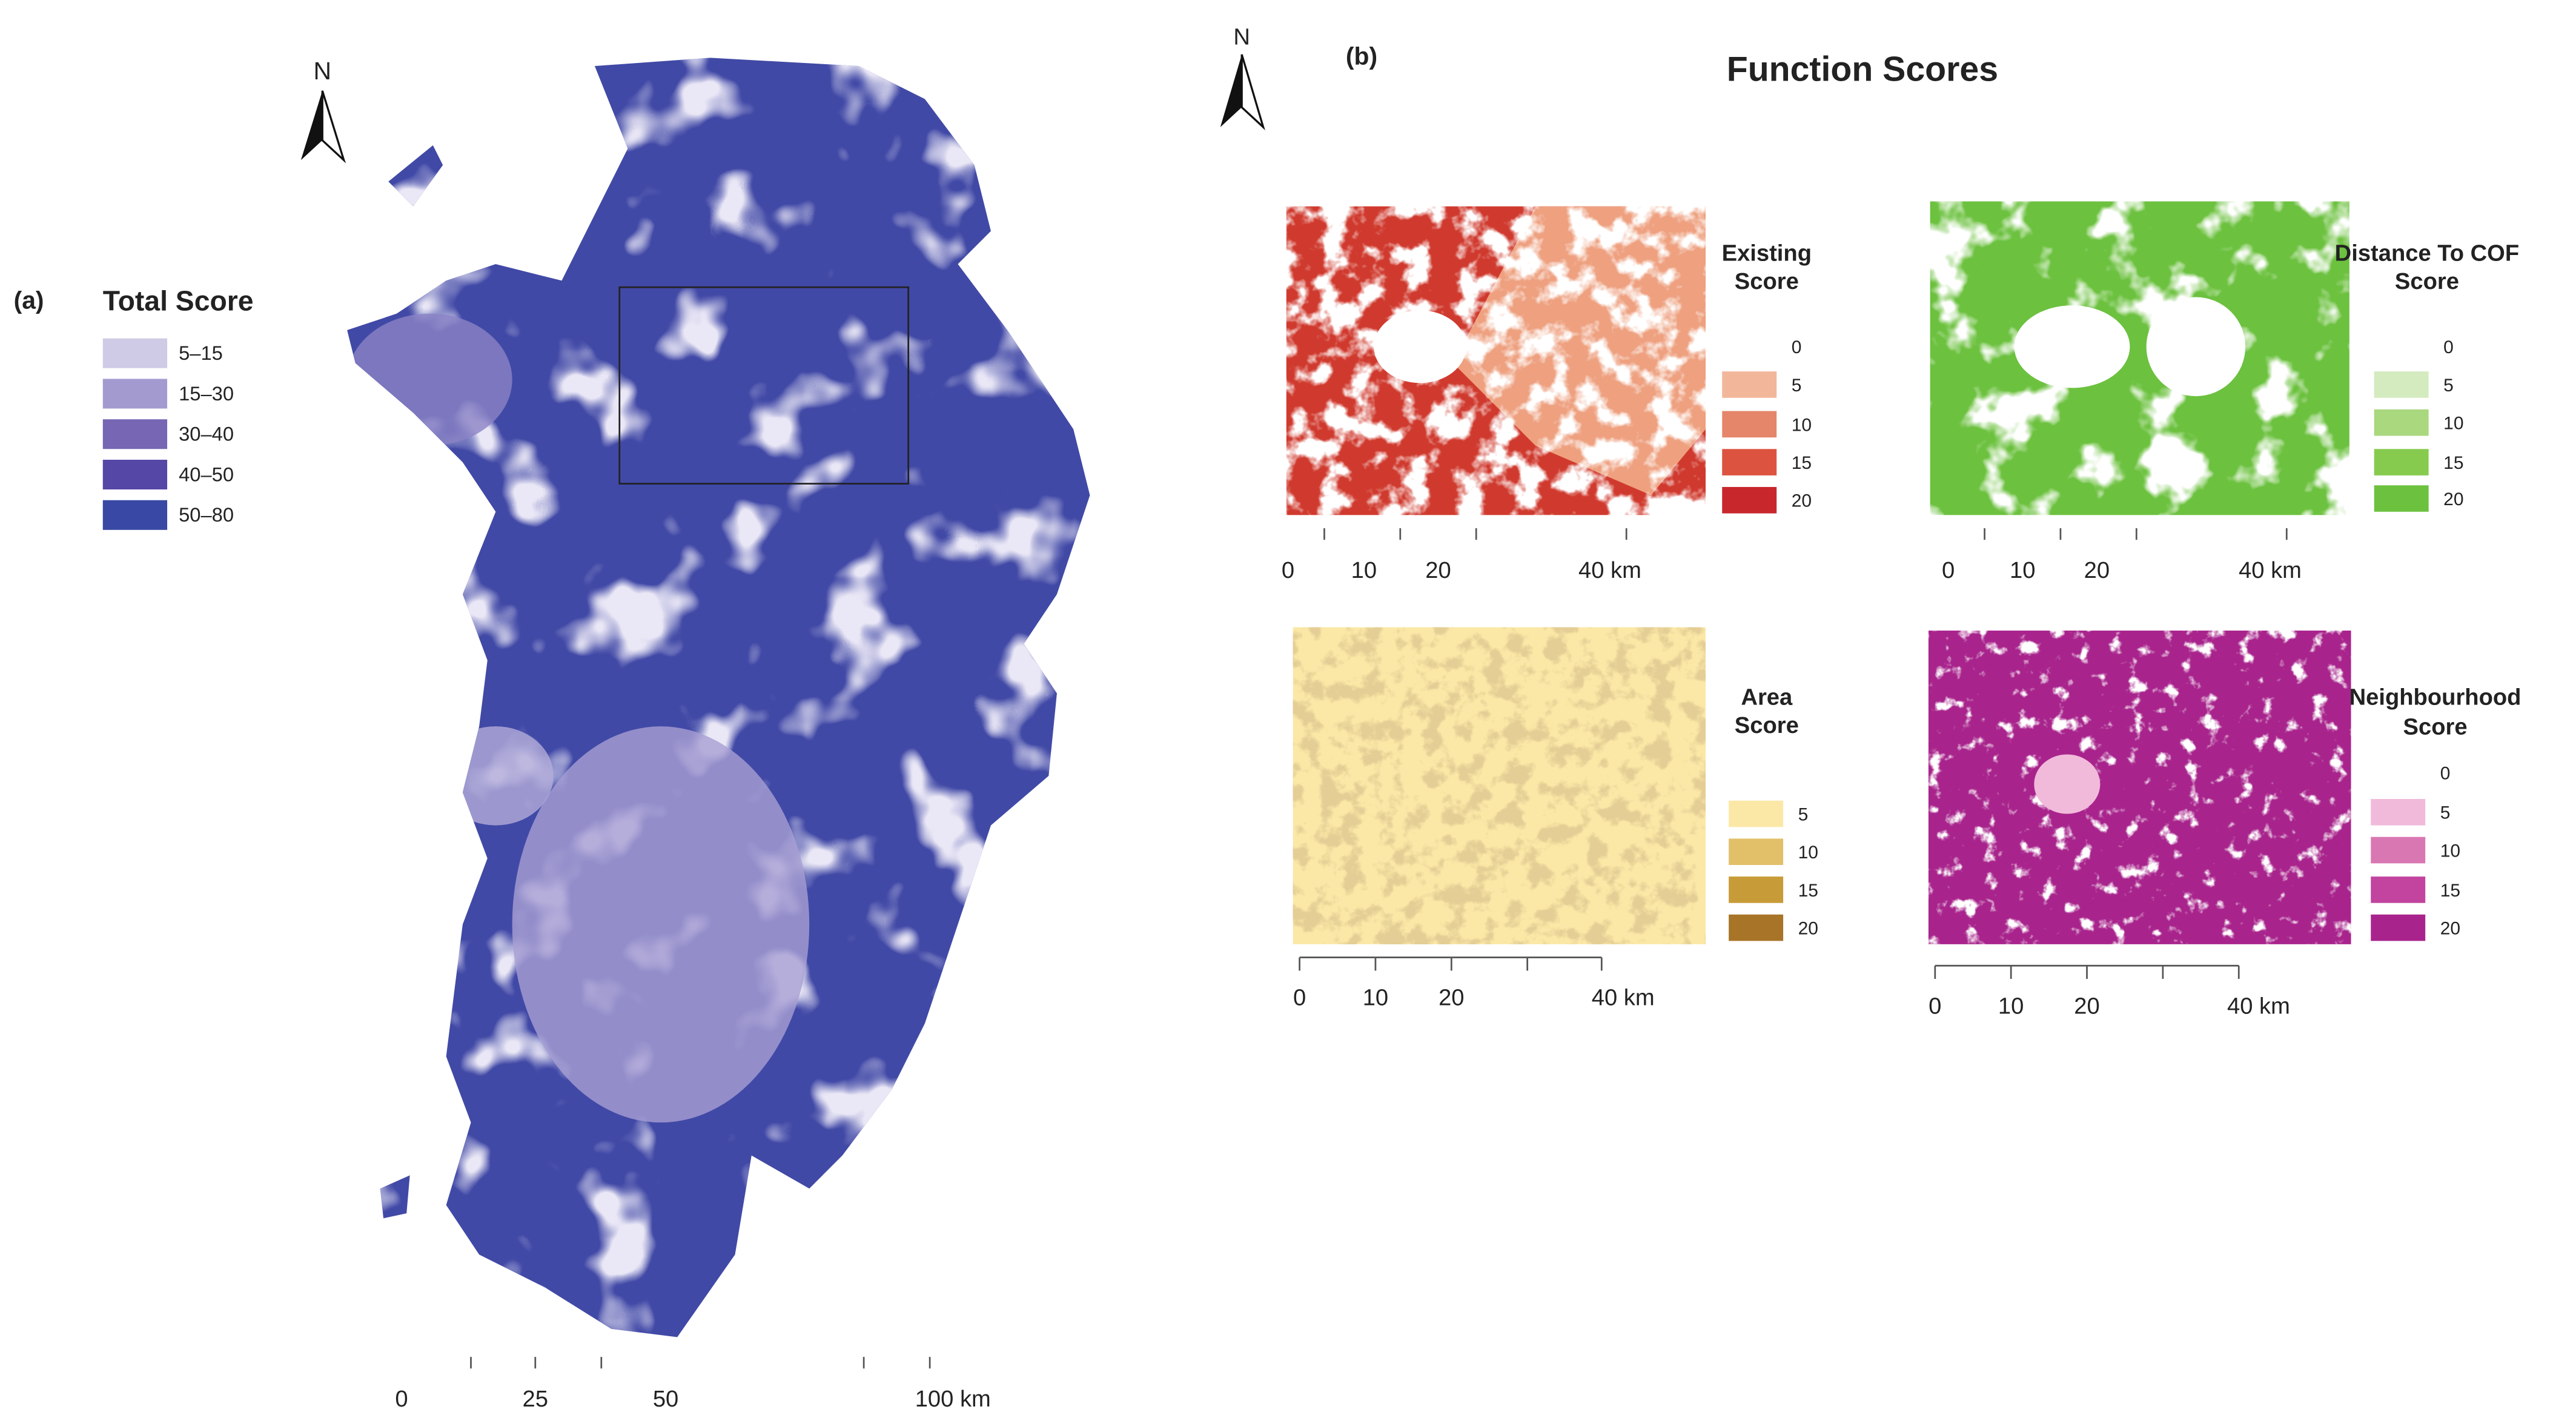 This screenshot has width=2576, height=1418. I want to click on legend-title: Neighbourhood, so click(2435, 697).